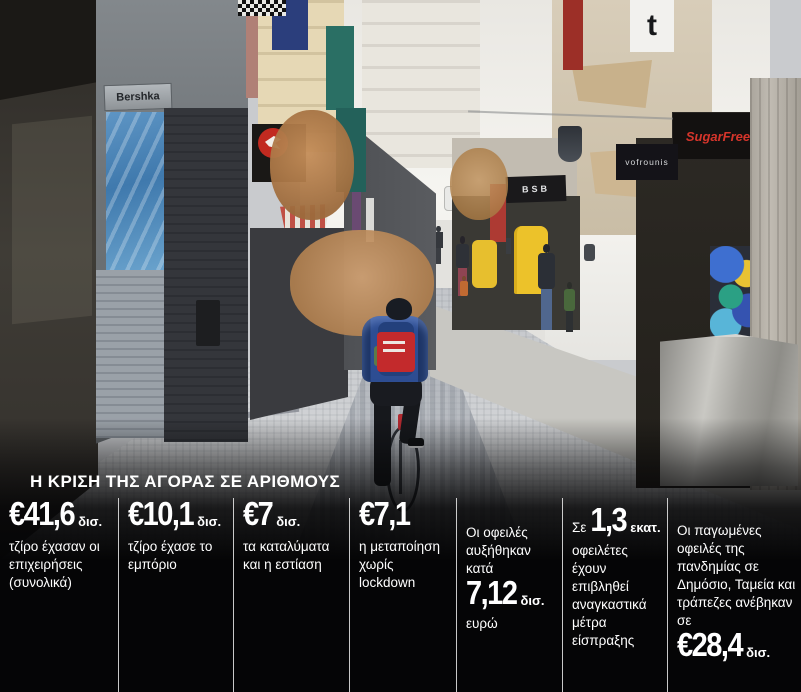 The height and width of the screenshot is (692, 801). What do you see at coordinates (175, 594) in the screenshot?
I see `stat-column-2: €10,1 δισ. τζίρο έχασε το εμπόριο` at bounding box center [175, 594].